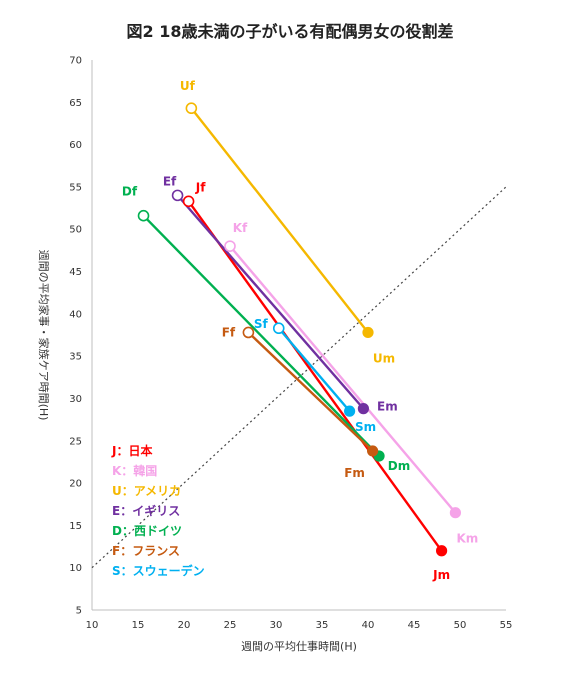 Image resolution: width=580 pixels, height=688 pixels. Describe the element at coordinates (354, 473) in the screenshot. I see `label-fm: Fm` at that location.